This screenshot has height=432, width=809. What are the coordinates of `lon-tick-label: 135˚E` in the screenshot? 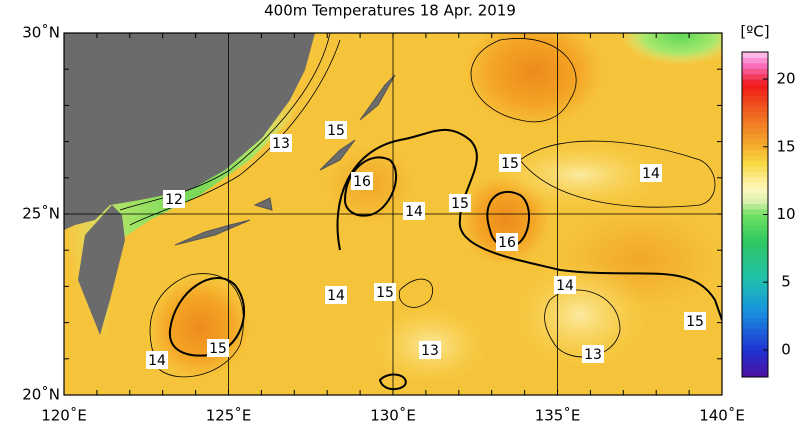 It's located at (558, 416).